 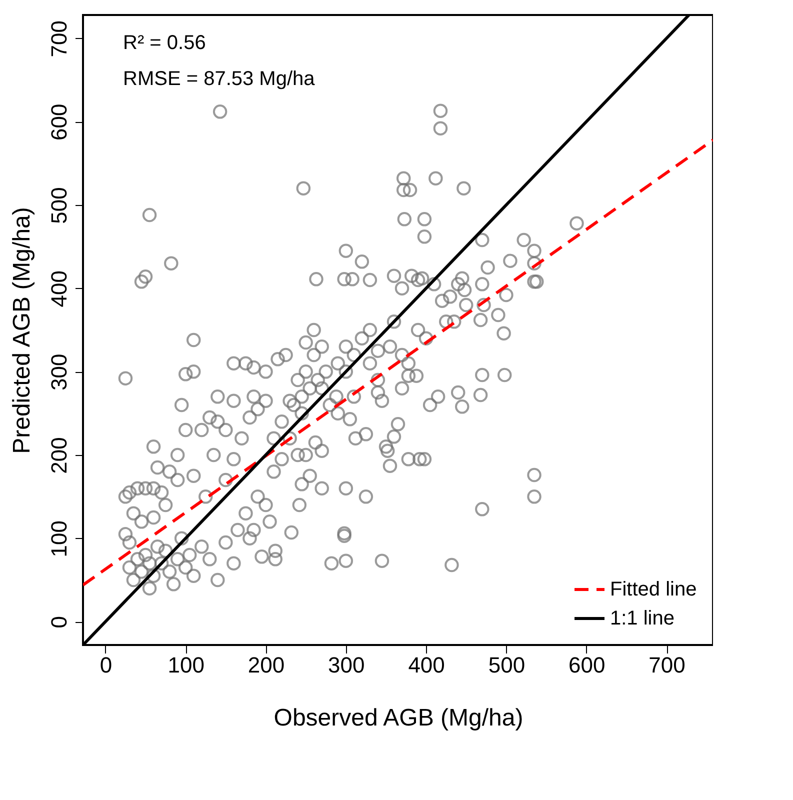 I want to click on x-tick-label: 100, so click(x=186, y=665).